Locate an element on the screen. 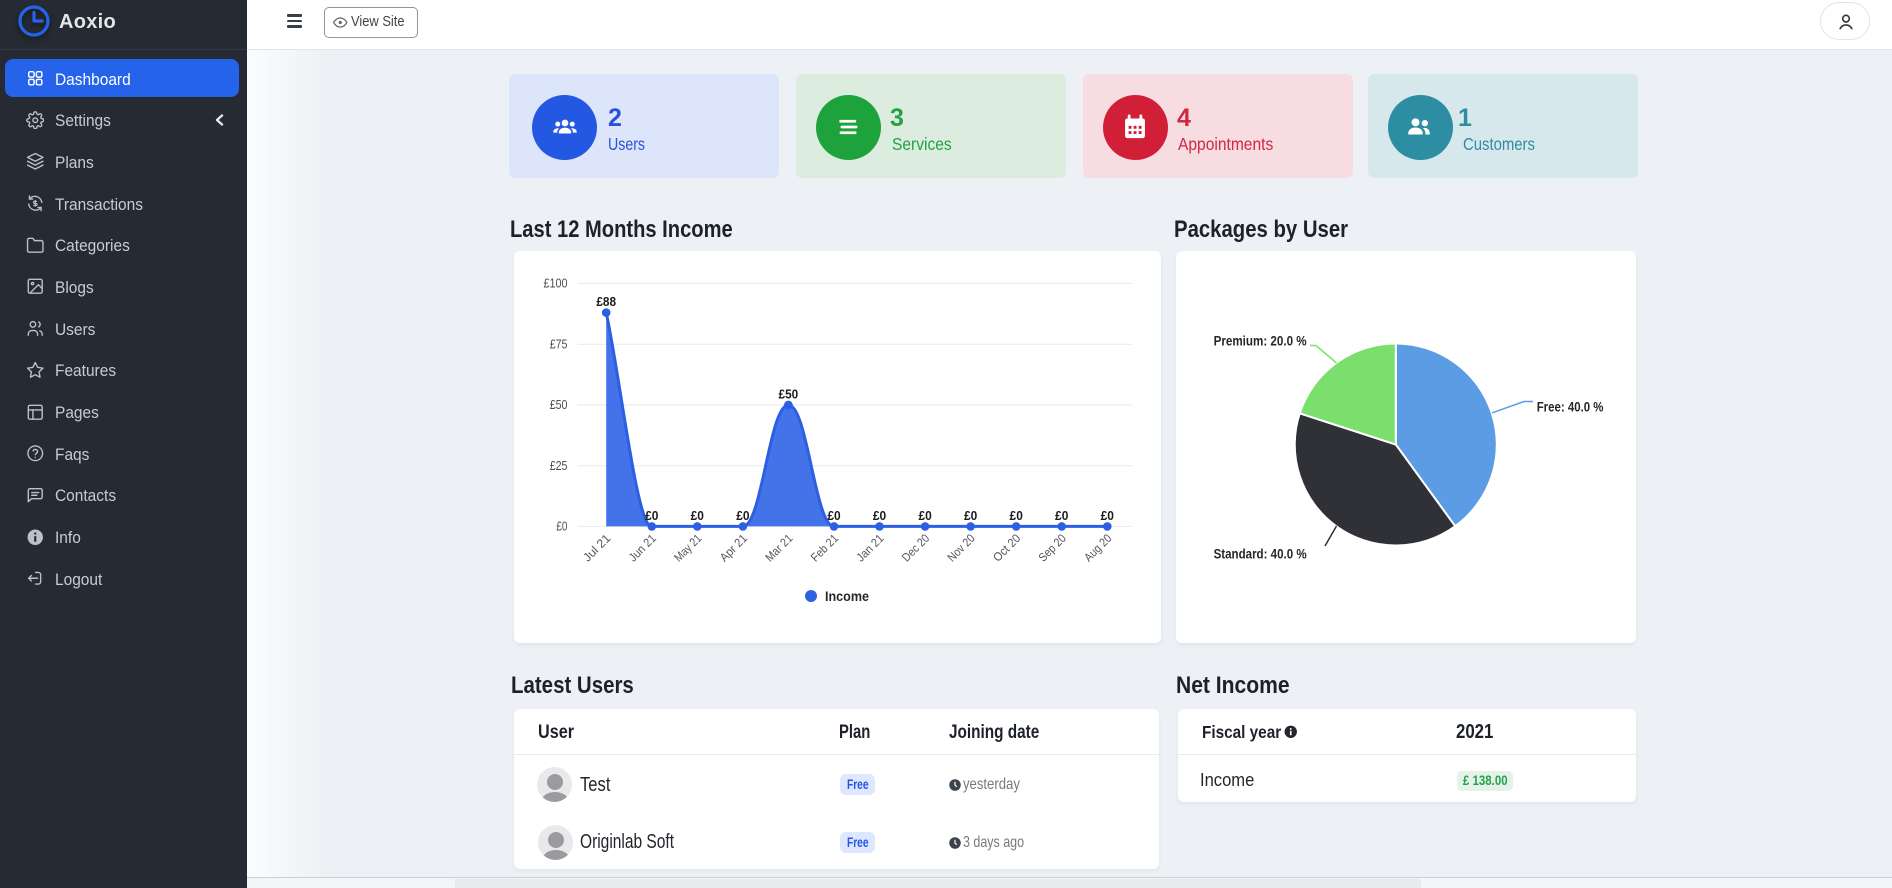  svg-text: £25 is located at coordinates (559, 466).